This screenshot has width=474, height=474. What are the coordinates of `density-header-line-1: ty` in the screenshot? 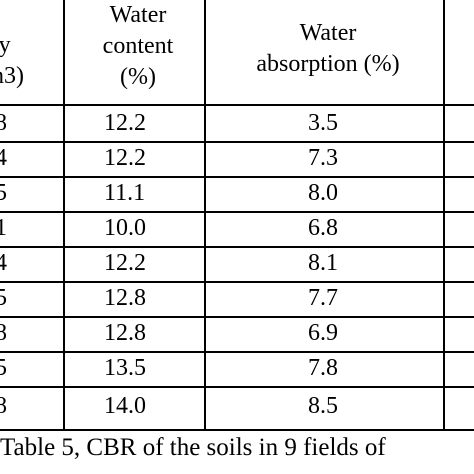 It's located at (5, 45).